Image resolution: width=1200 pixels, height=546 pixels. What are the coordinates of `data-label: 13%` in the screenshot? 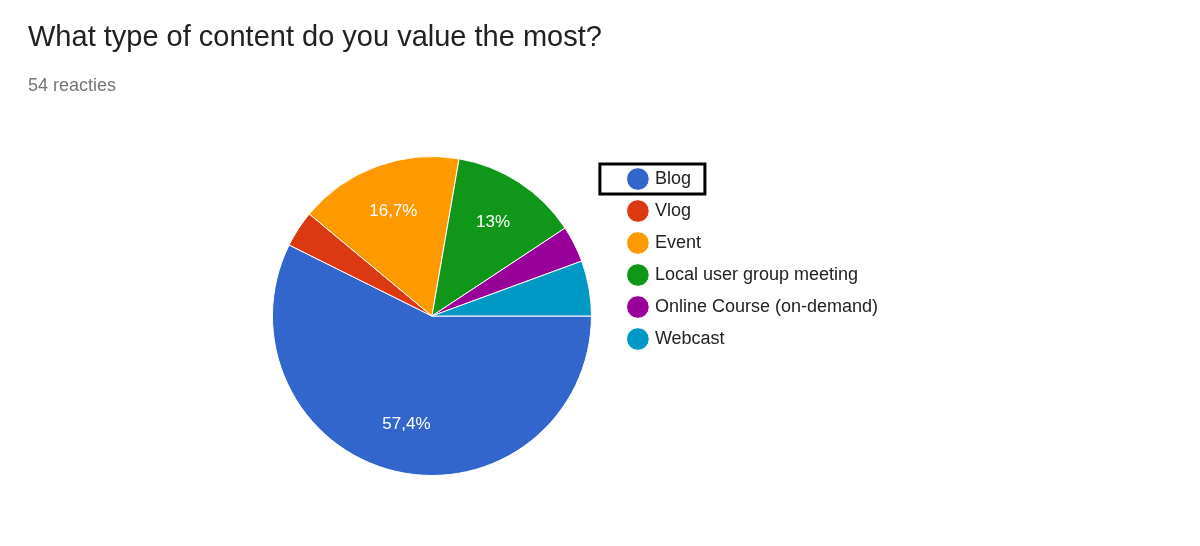 It's located at (493, 222).